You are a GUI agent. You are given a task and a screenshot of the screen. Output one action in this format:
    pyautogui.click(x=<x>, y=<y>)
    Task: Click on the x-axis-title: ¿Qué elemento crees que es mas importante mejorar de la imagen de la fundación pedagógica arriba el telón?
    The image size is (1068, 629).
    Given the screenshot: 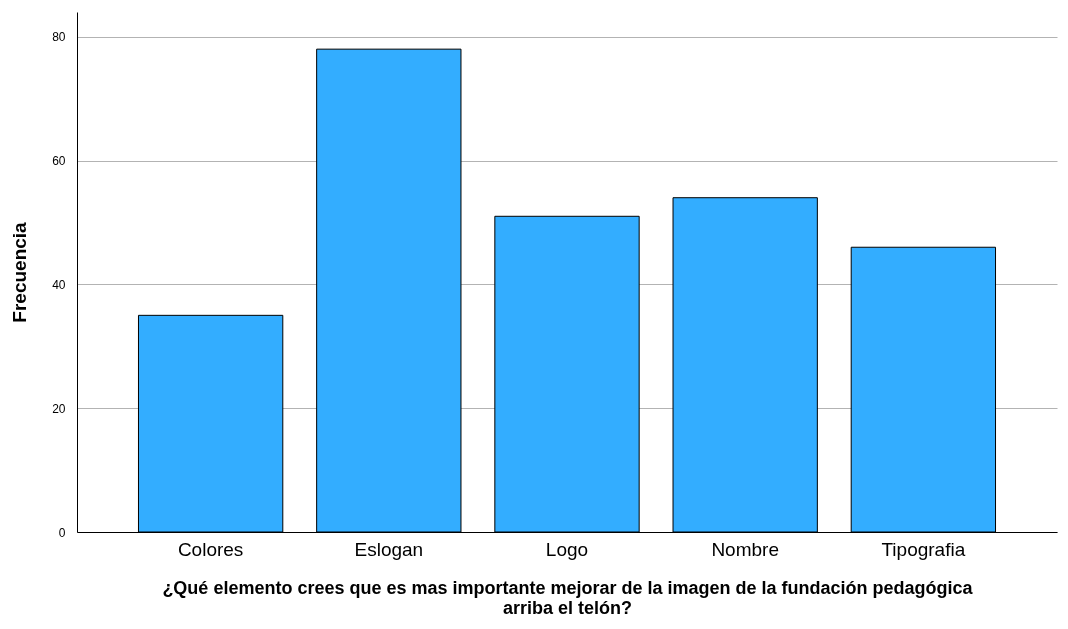 What is the action you would take?
    pyautogui.click(x=568, y=597)
    